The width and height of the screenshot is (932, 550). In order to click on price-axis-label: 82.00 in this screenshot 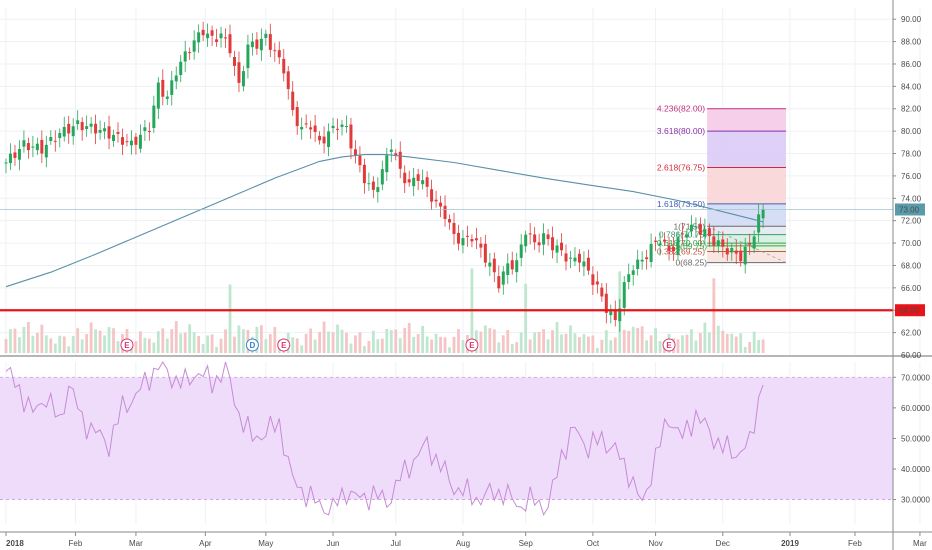, I will do `click(911, 109)`.